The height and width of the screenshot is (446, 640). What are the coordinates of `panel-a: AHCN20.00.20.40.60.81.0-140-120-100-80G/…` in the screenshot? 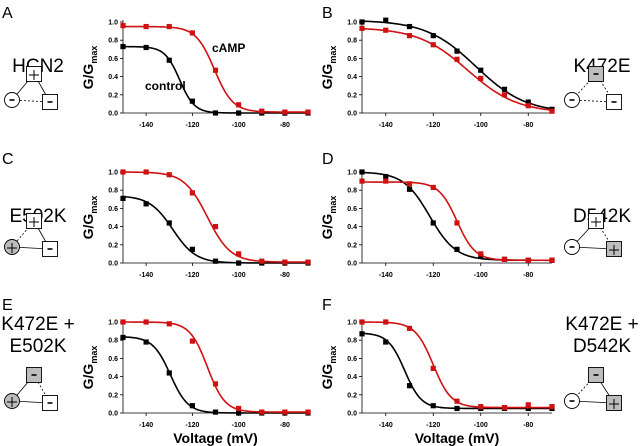 It's located at (156, 67).